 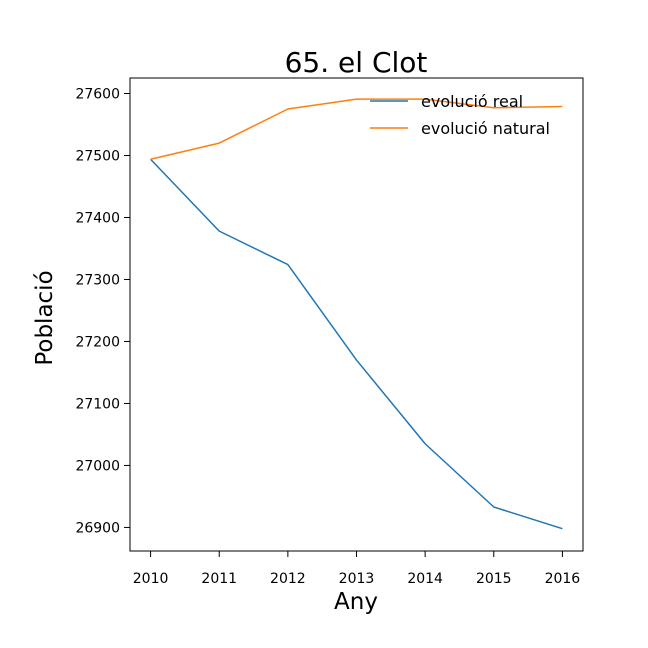 What do you see at coordinates (97, 218) in the screenshot?
I see `y-tick-label: 27400` at bounding box center [97, 218].